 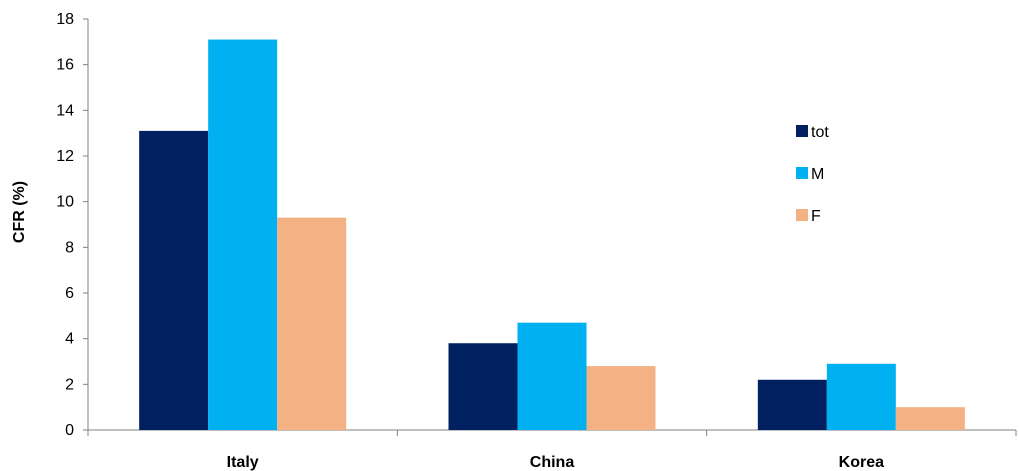 I want to click on y-tick-label: 10, so click(x=65, y=202).